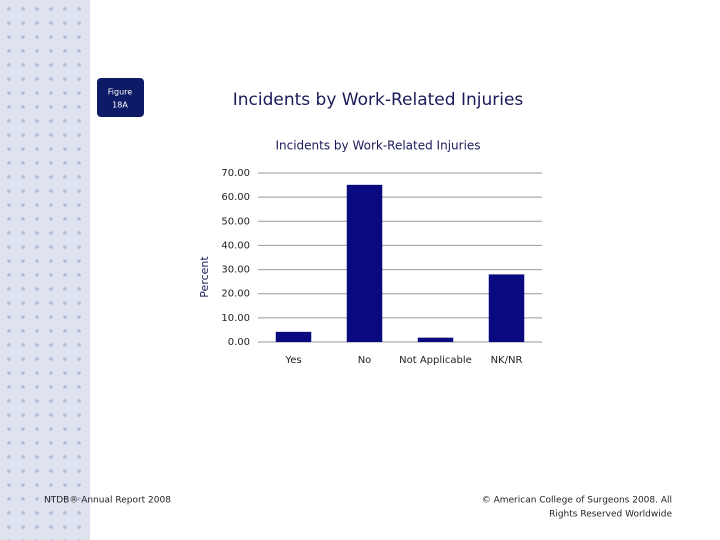 This screenshot has height=540, width=720. I want to click on y-tick-label: 60.00, so click(235, 197).